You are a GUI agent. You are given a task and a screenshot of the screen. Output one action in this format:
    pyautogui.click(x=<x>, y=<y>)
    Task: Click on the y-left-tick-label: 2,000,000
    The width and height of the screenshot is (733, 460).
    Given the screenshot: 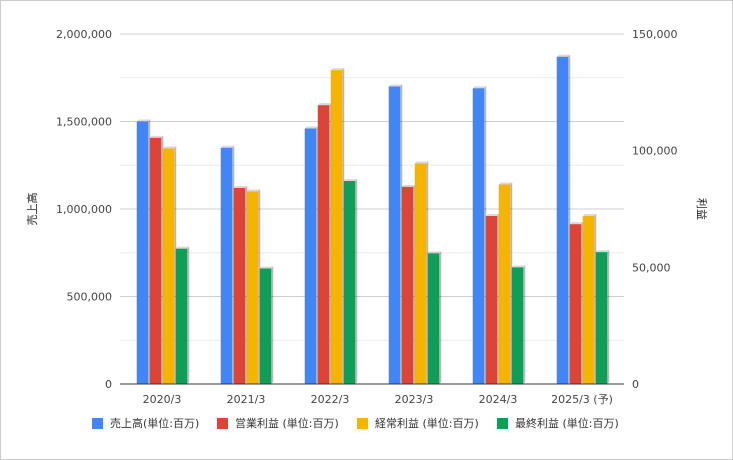 What is the action you would take?
    pyautogui.click(x=84, y=34)
    